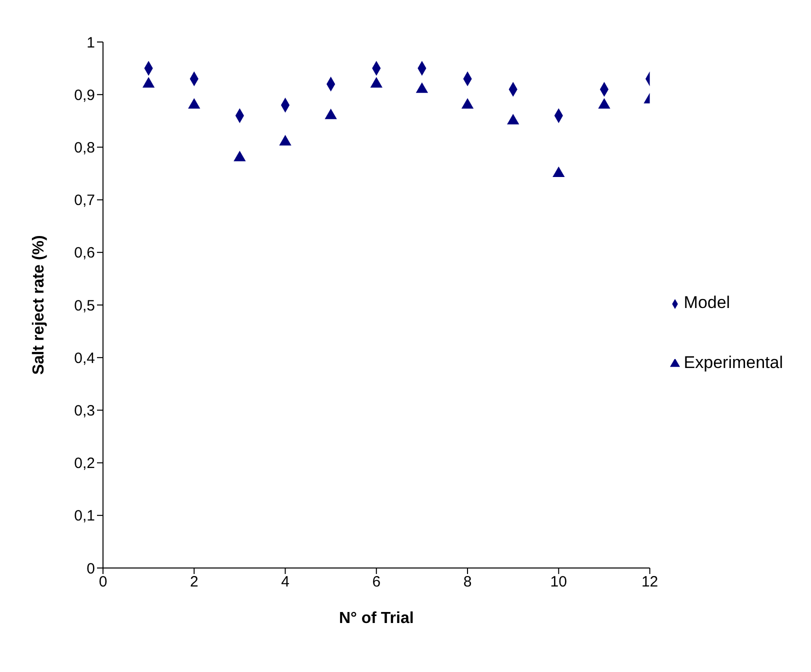  I want to click on y-tick-label: 0,6, so click(84, 253).